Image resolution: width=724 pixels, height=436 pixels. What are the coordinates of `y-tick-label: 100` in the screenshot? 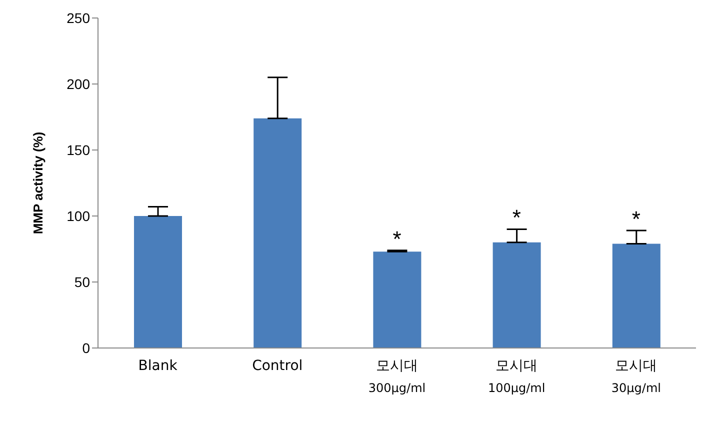 It's located at (78, 216).